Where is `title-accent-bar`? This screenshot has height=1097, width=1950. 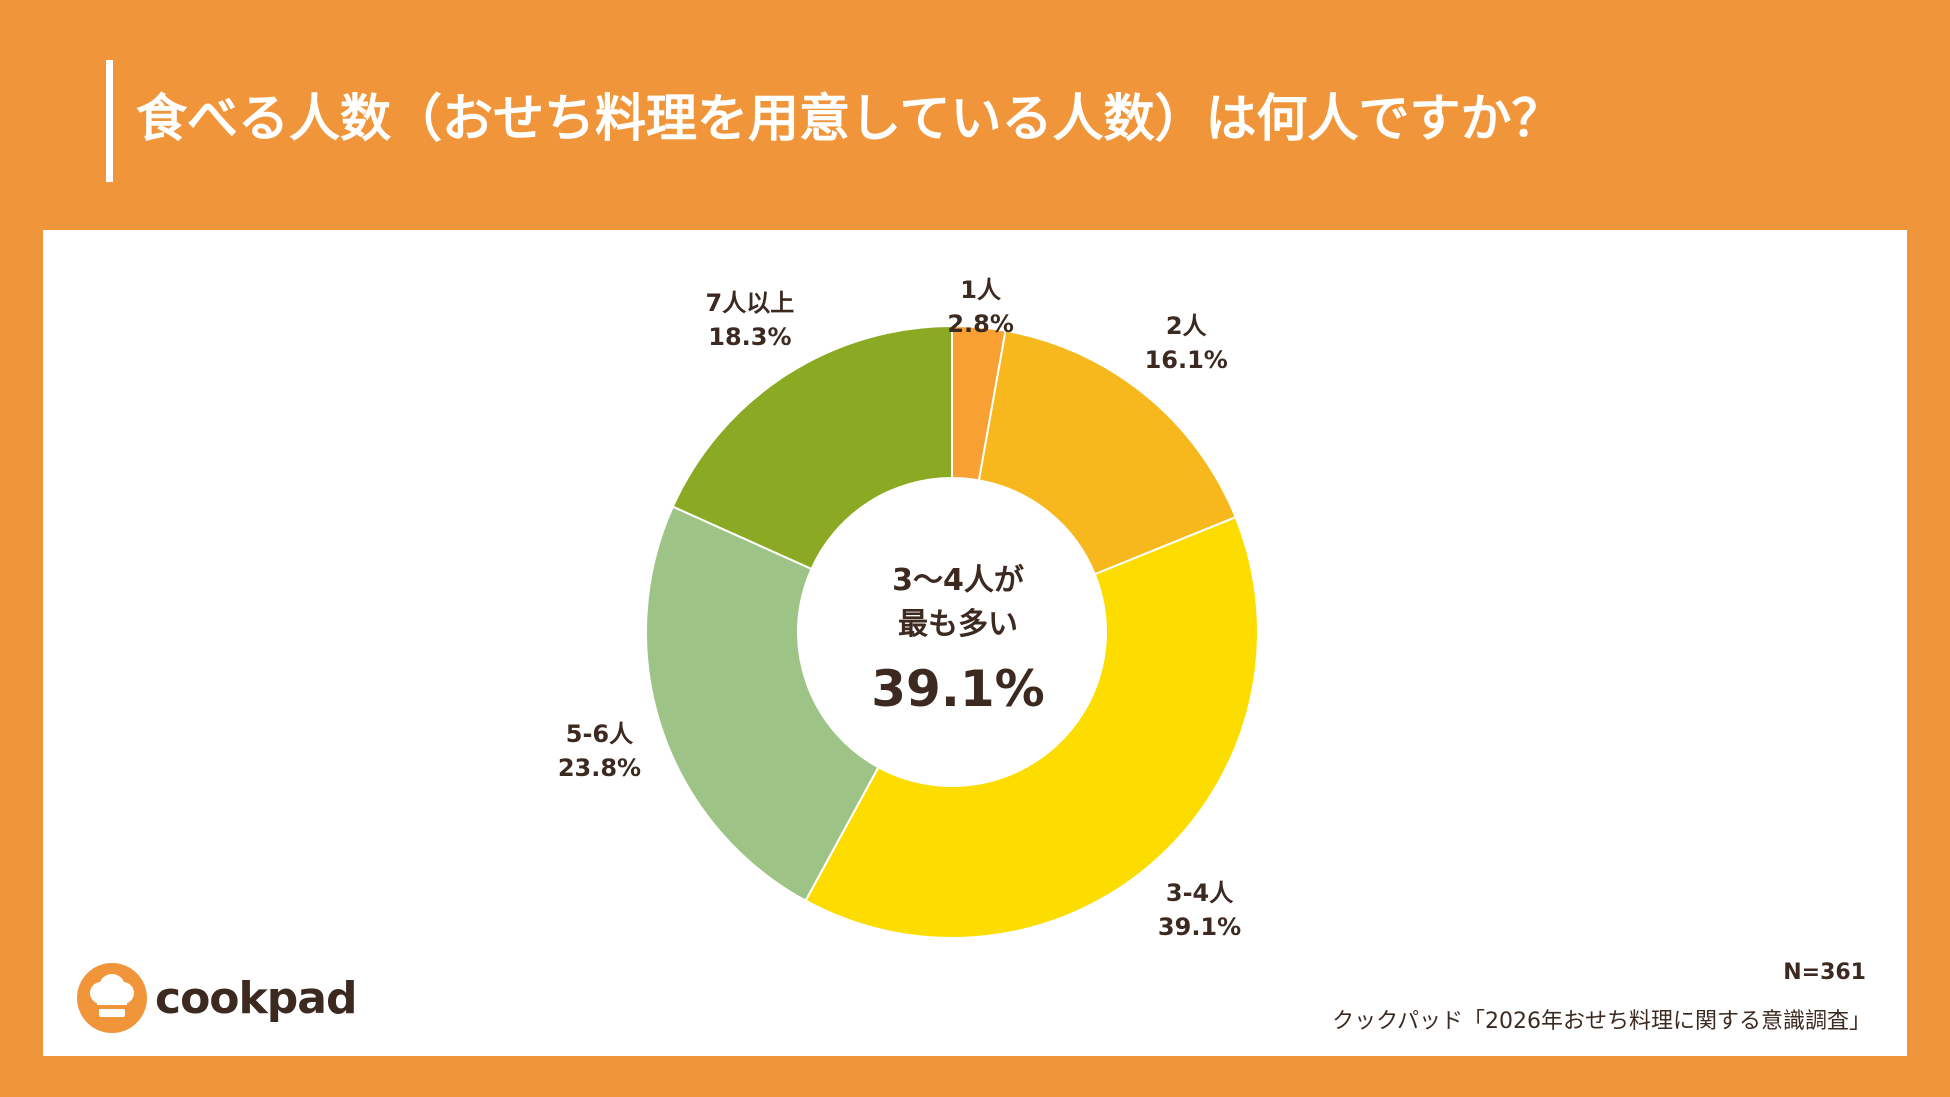 title-accent-bar is located at coordinates (109, 121).